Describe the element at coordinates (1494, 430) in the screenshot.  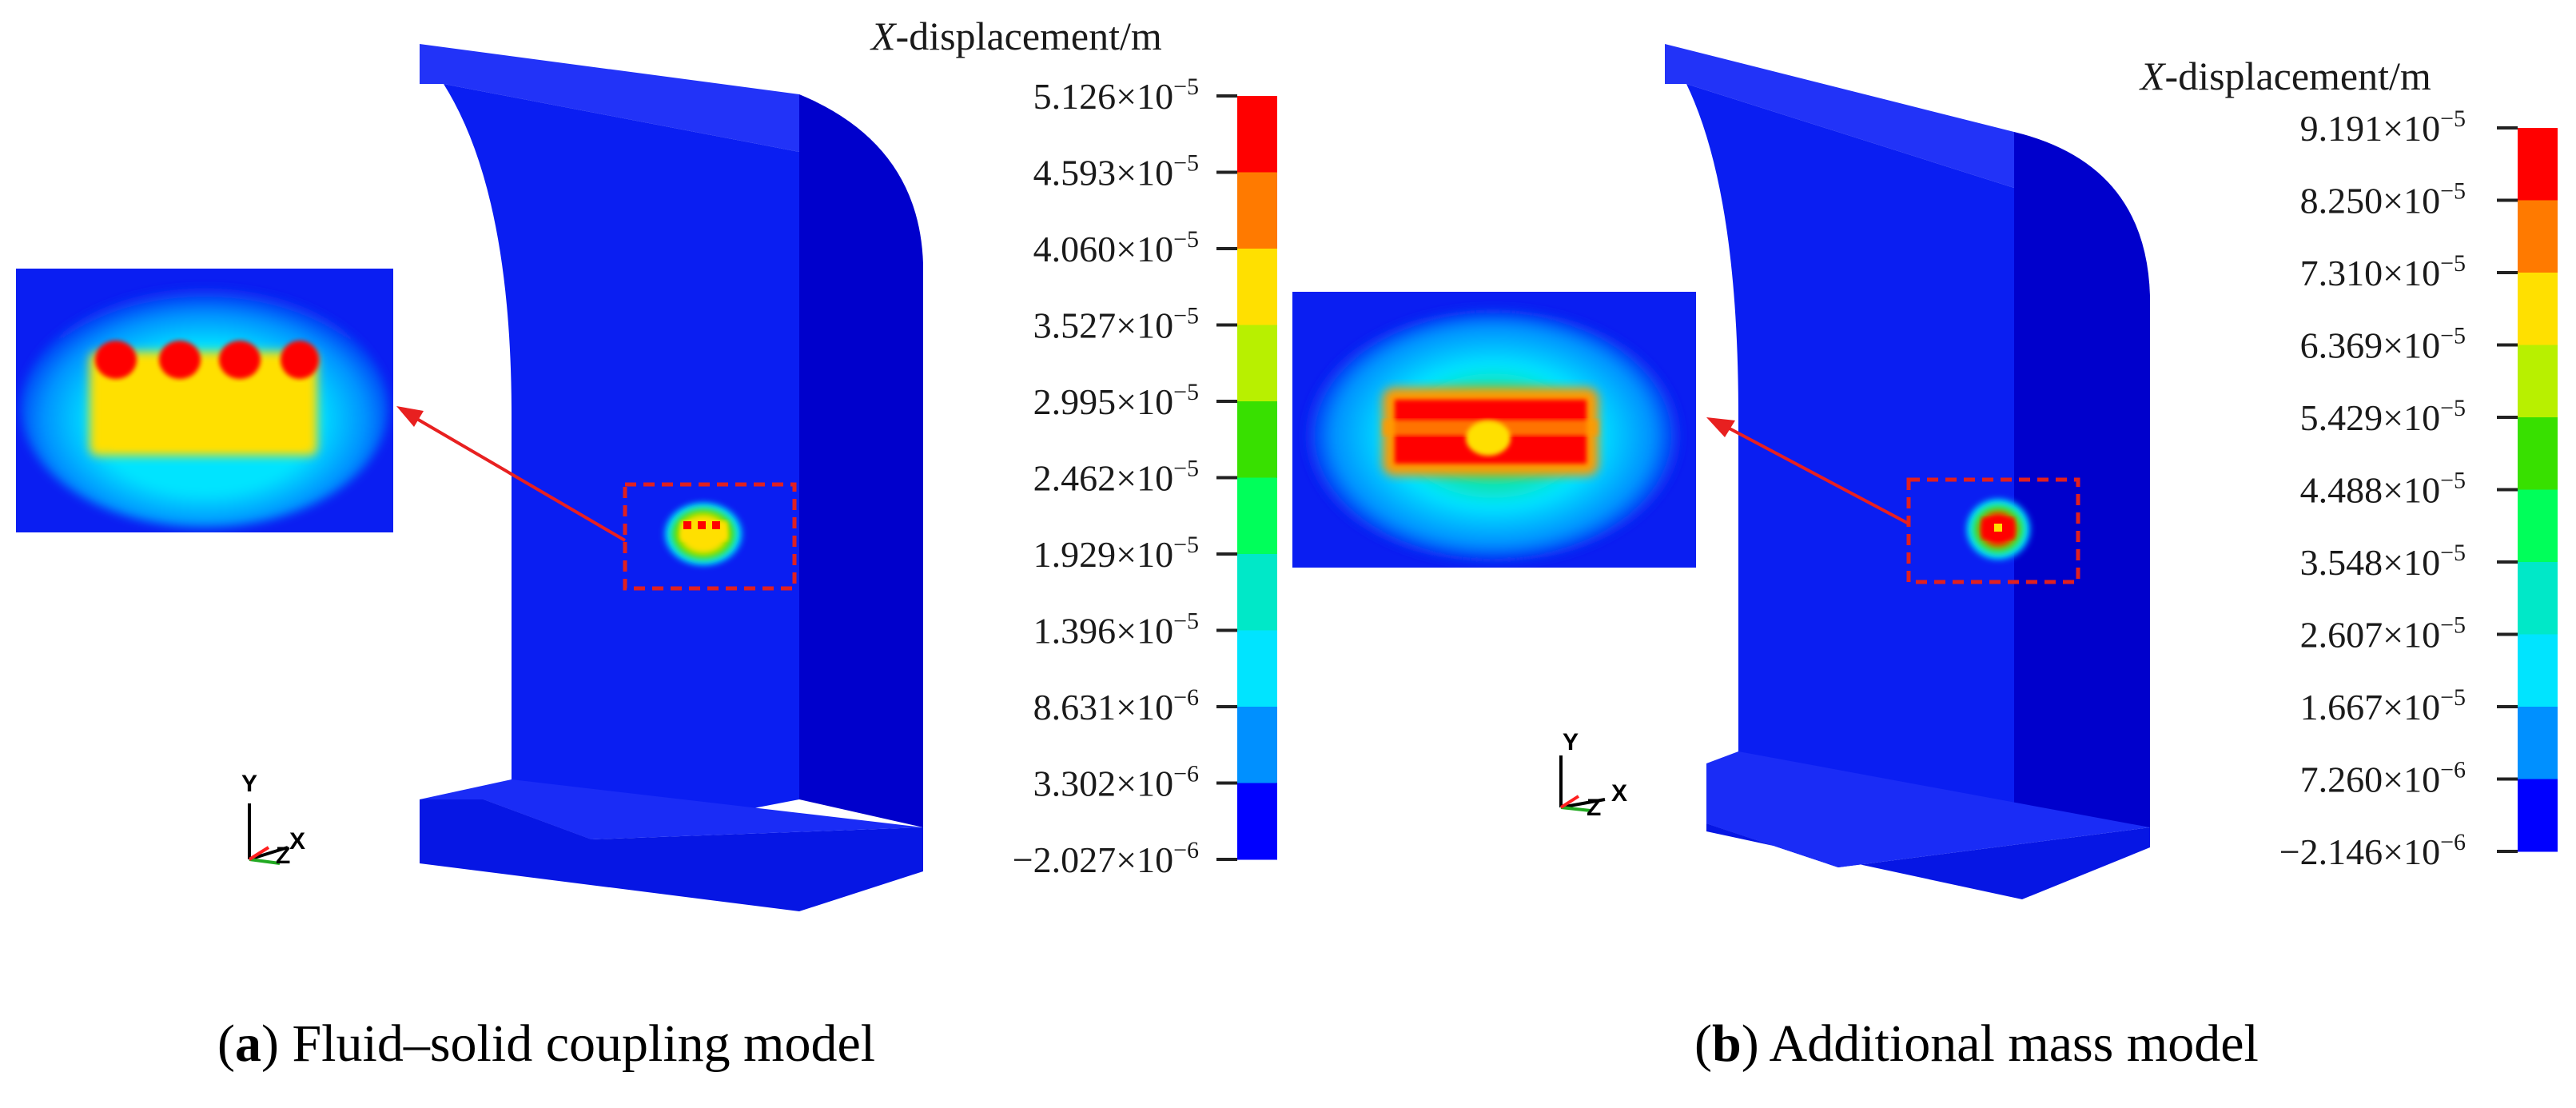
I see `zoom-inset-b` at that location.